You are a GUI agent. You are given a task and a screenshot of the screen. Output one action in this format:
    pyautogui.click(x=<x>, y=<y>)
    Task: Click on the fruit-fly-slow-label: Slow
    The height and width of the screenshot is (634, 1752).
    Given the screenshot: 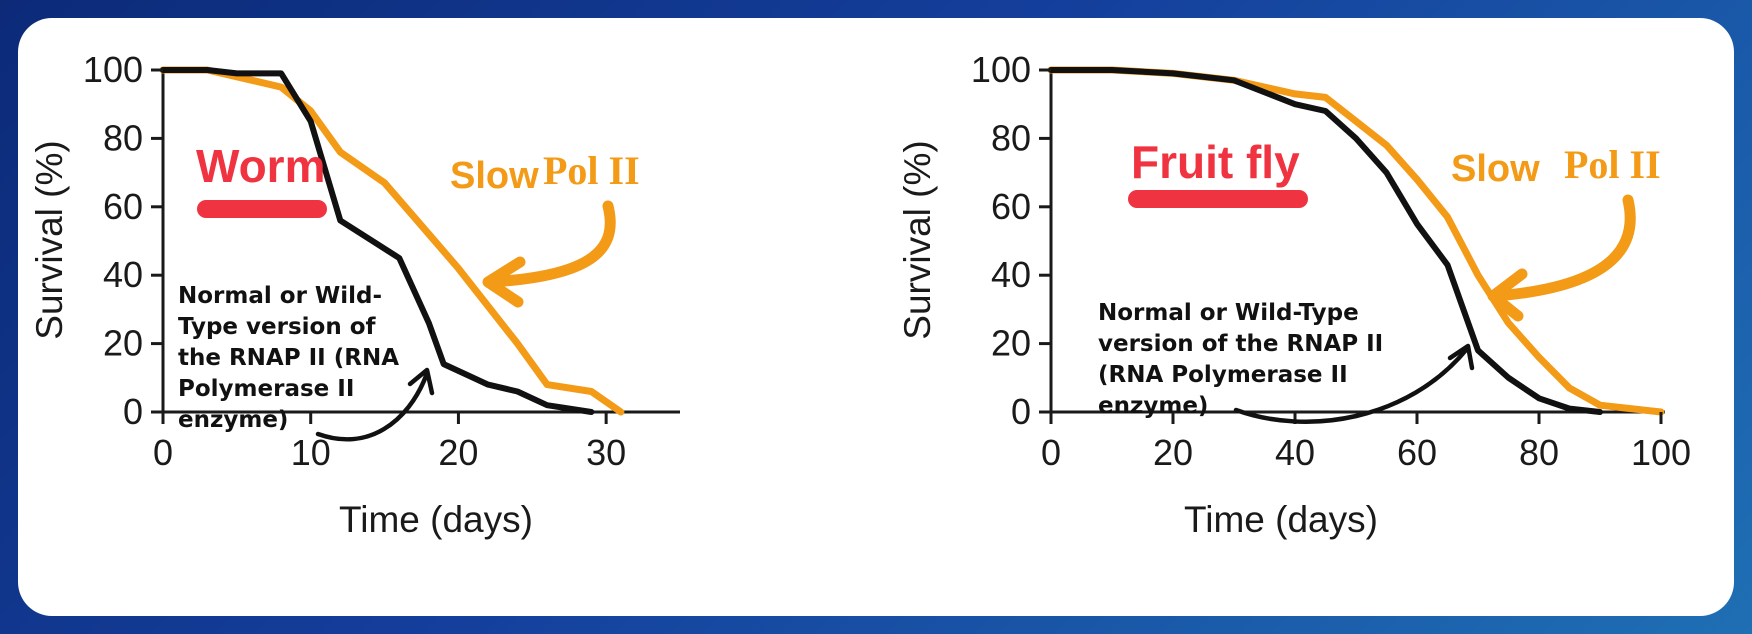 What is the action you would take?
    pyautogui.click(x=1495, y=169)
    